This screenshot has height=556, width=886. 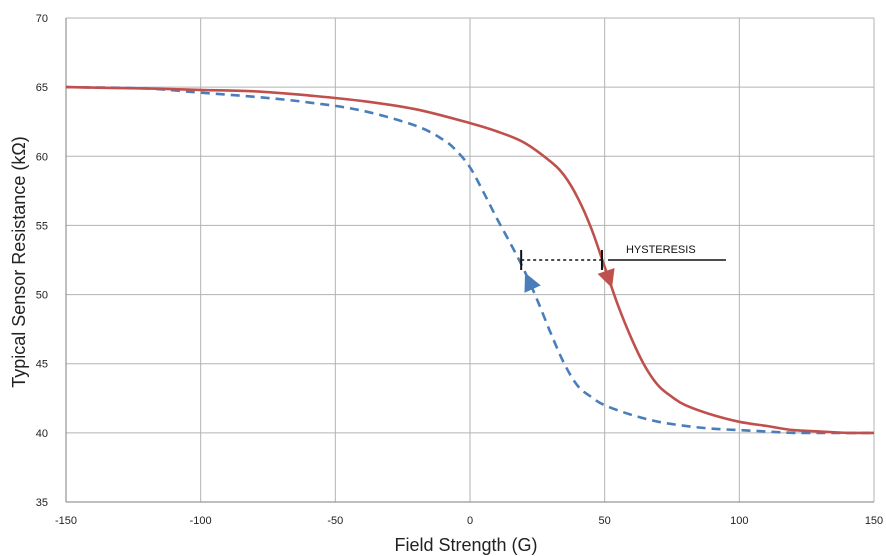 What do you see at coordinates (465, 545) in the screenshot?
I see `x-axis-title: Field Strength (G)` at bounding box center [465, 545].